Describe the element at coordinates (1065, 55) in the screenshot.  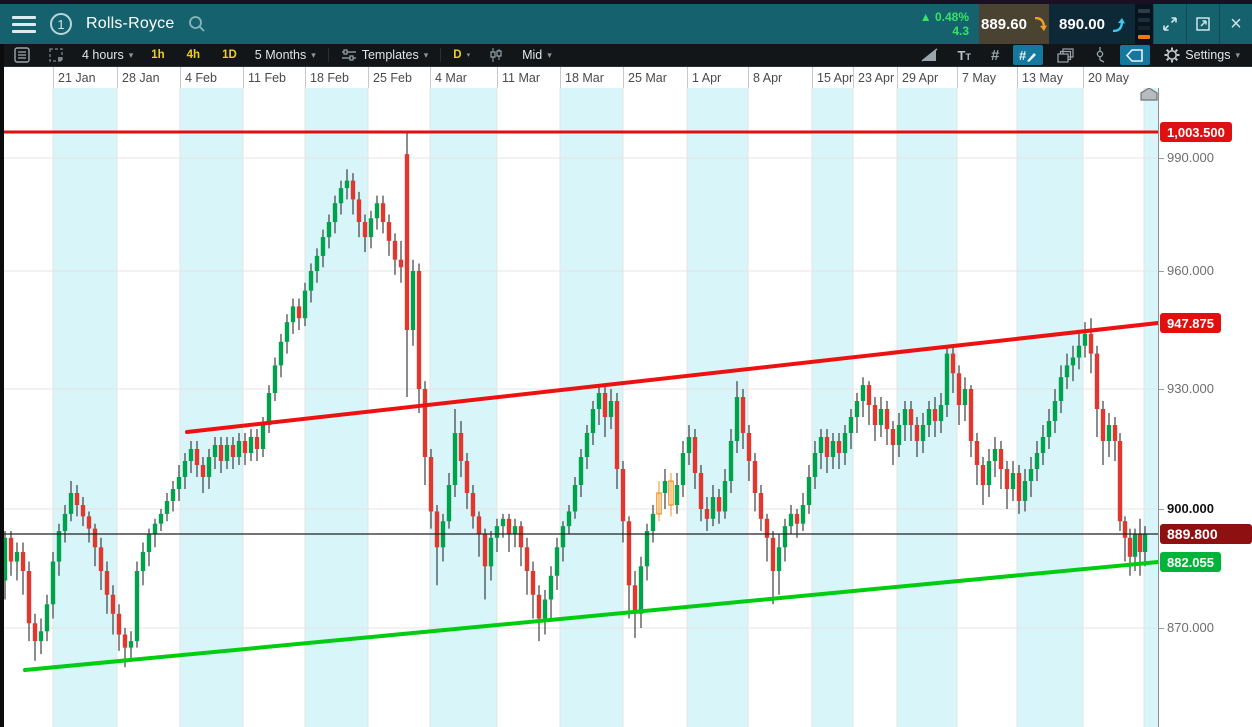
I see `windows-button` at that location.